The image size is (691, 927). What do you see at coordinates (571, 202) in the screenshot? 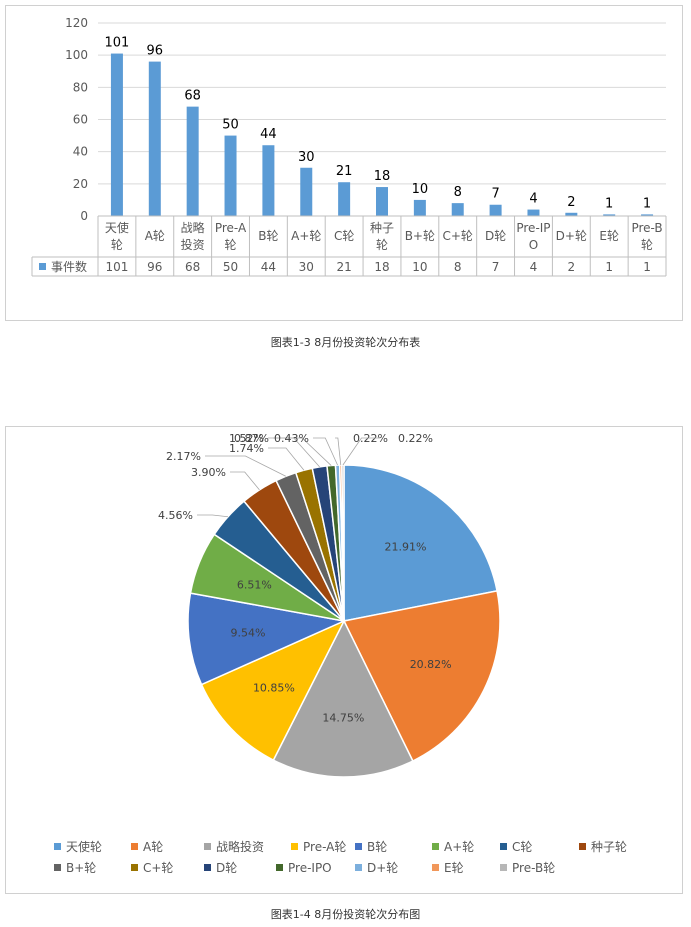
I see `data-label: 2` at bounding box center [571, 202].